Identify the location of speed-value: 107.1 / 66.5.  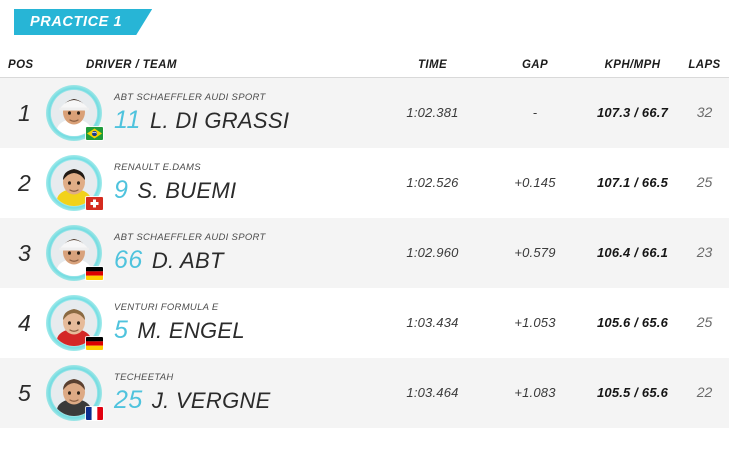
(632, 182).